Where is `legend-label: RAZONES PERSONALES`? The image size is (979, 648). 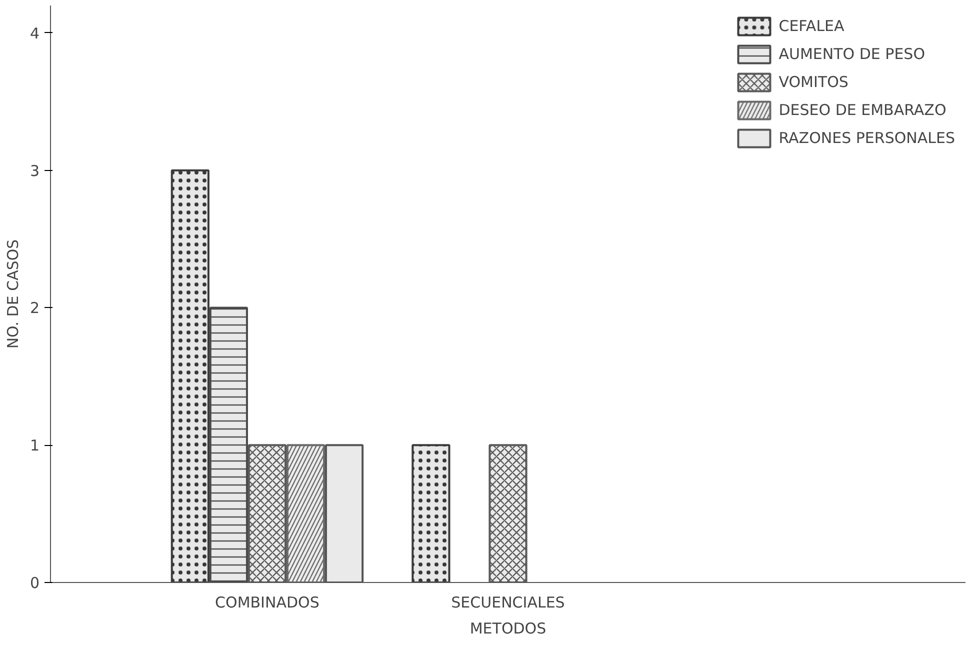 legend-label: RAZONES PERSONALES is located at coordinates (866, 138).